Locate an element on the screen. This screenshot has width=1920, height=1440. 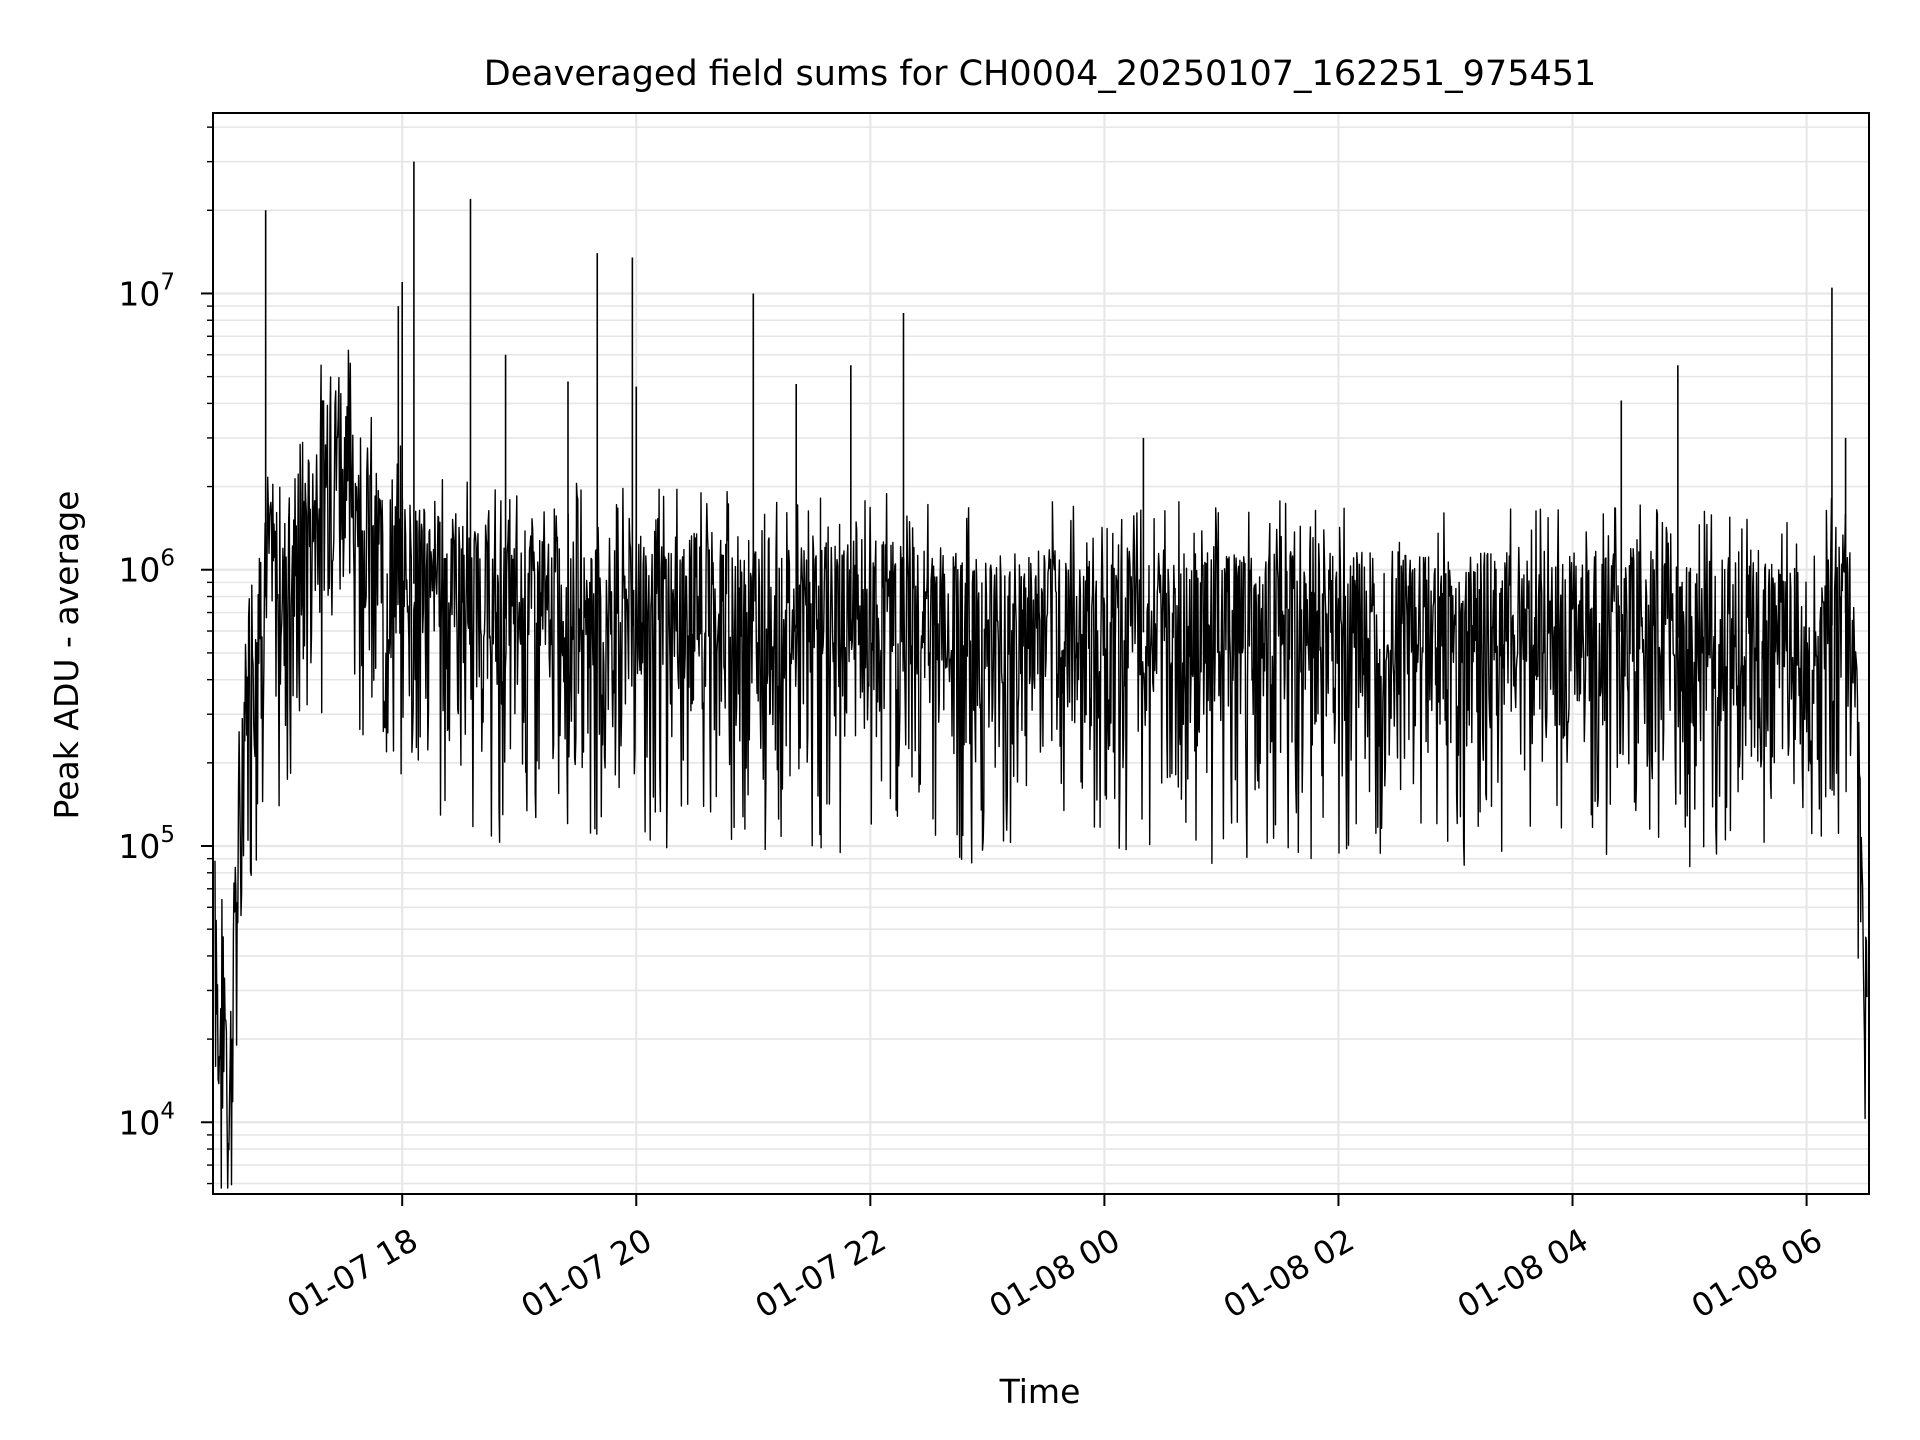
y-tick-label: 10⁴ is located at coordinates (146, 1120).